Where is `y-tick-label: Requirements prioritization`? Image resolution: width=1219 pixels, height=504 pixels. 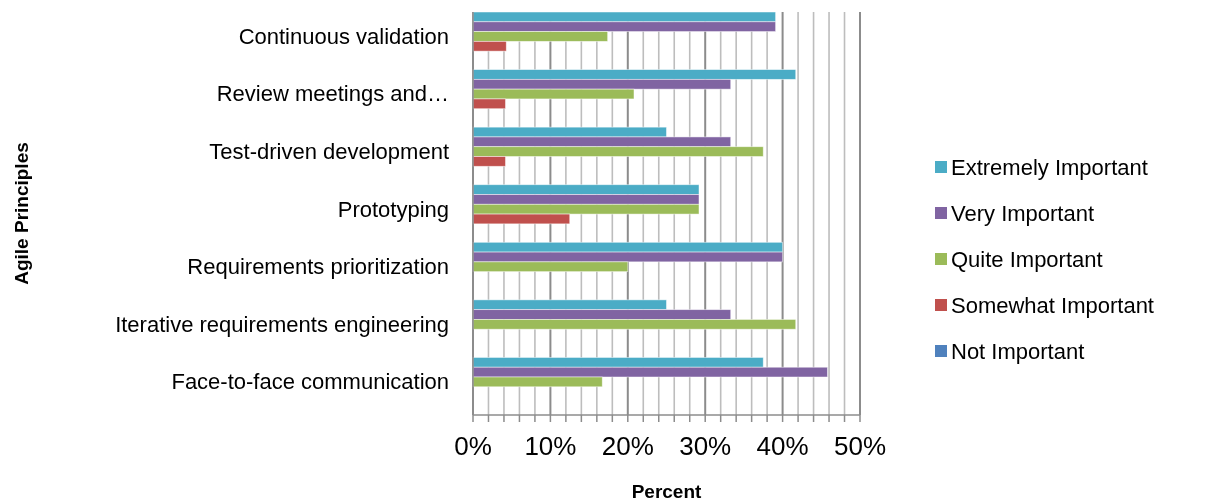
y-tick-label: Requirements prioritization is located at coordinates (318, 267).